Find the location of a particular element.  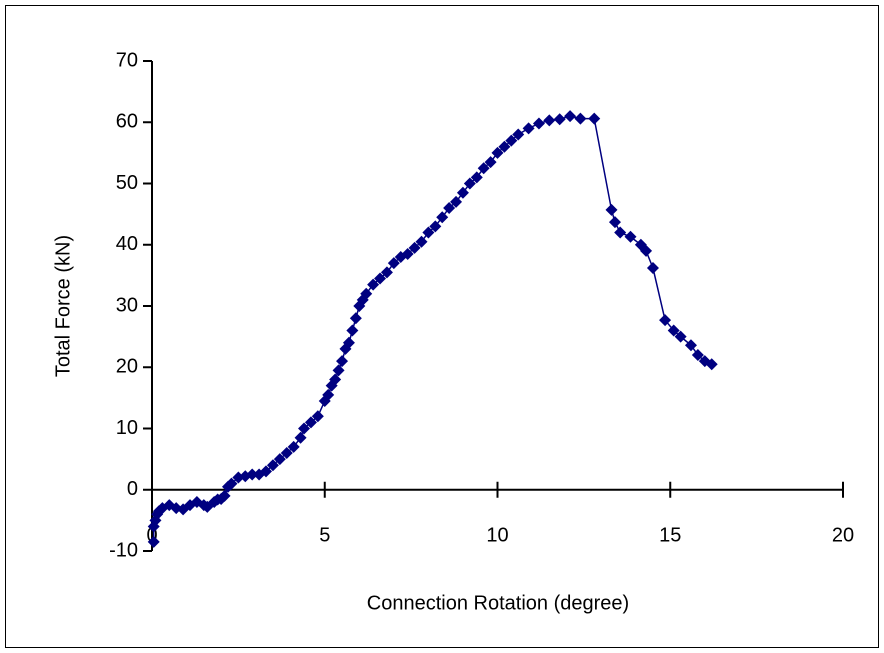

x-tick-label: 0 is located at coordinates (151, 535).